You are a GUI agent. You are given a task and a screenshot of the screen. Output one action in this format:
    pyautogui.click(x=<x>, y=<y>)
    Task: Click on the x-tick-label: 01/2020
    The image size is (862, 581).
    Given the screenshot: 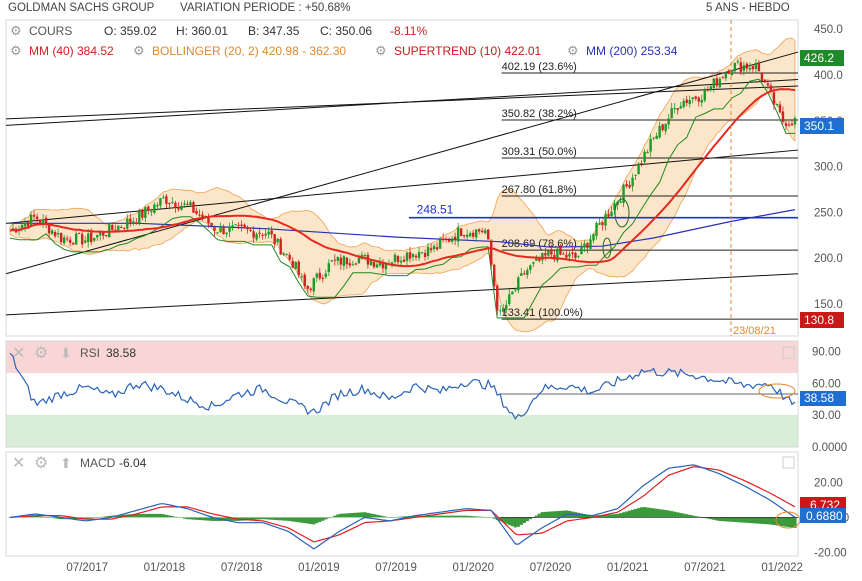 What is the action you would take?
    pyautogui.click(x=473, y=568)
    